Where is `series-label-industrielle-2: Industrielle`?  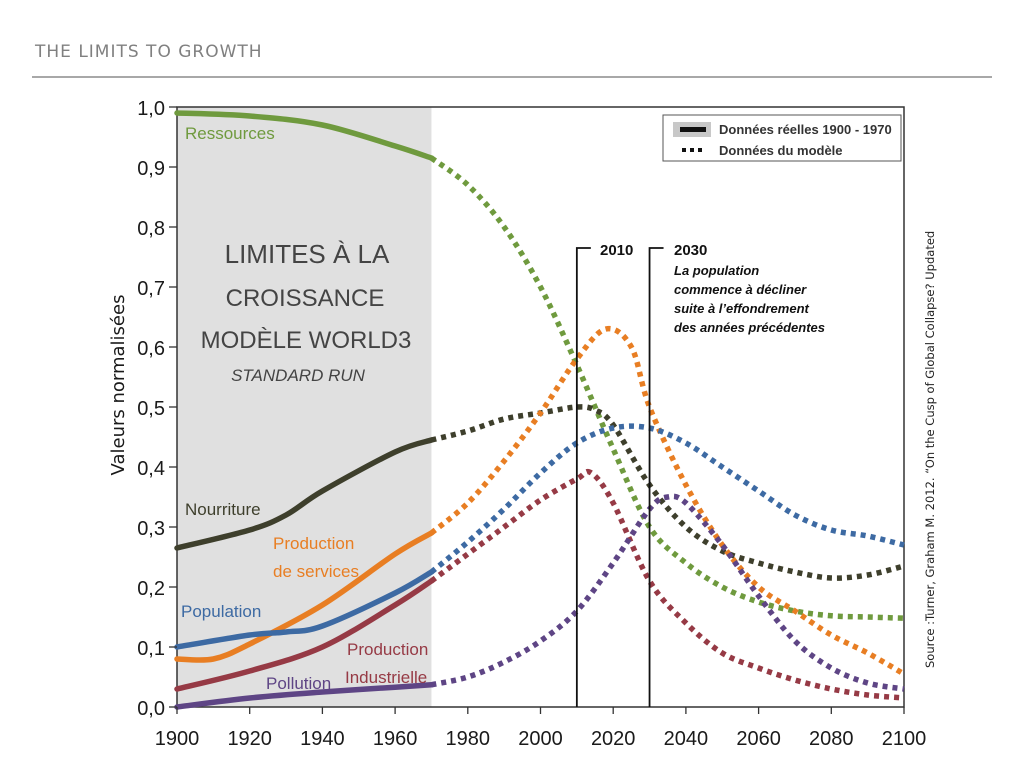
series-label-industrielle-2: Industrielle is located at coordinates (386, 677).